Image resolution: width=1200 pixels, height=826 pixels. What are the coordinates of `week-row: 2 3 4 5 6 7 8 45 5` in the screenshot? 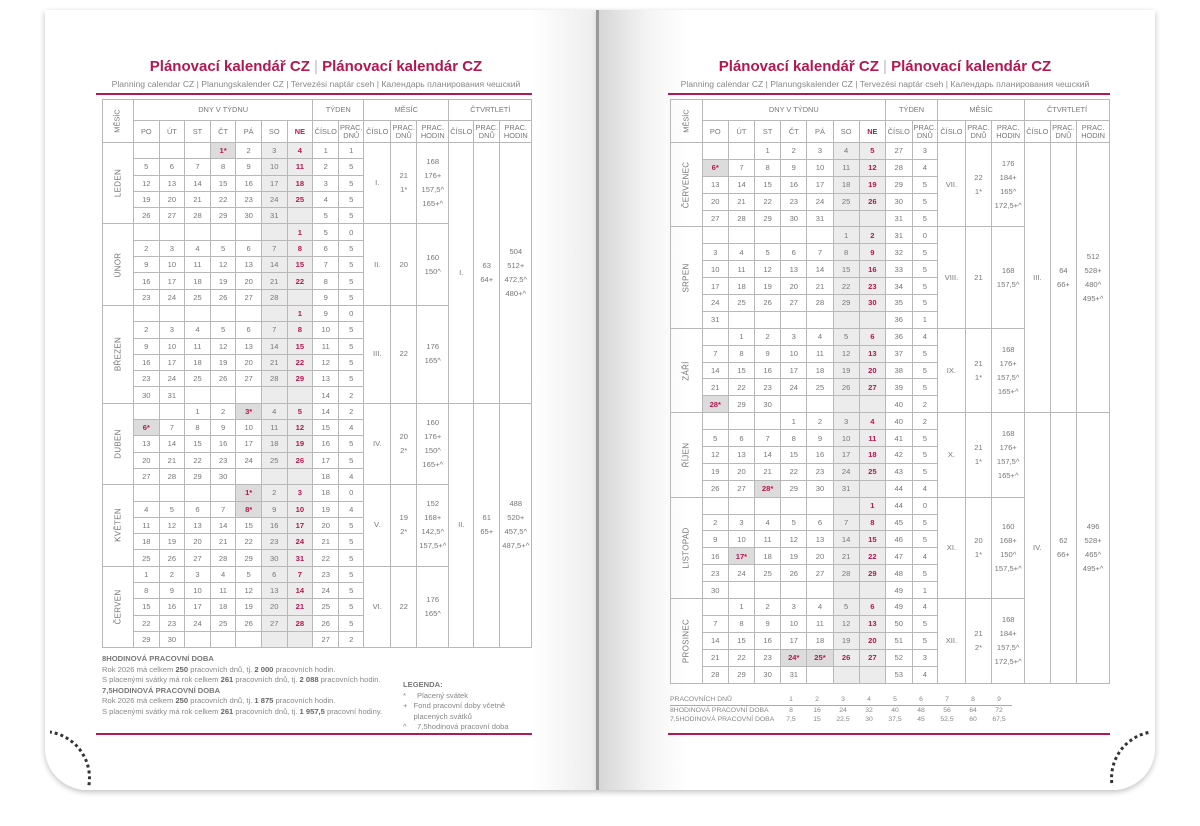 It's located at (890, 522).